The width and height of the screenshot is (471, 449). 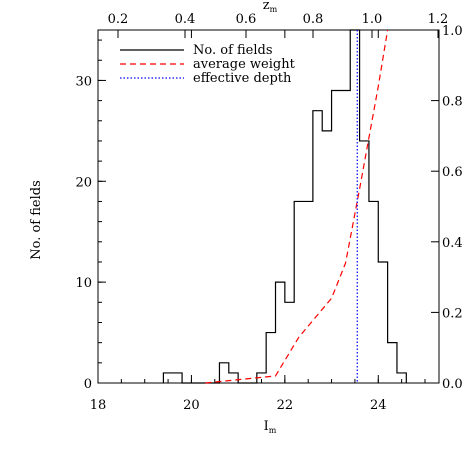 What do you see at coordinates (452, 31) in the screenshot?
I see `right-tick-label: 1.0` at bounding box center [452, 31].